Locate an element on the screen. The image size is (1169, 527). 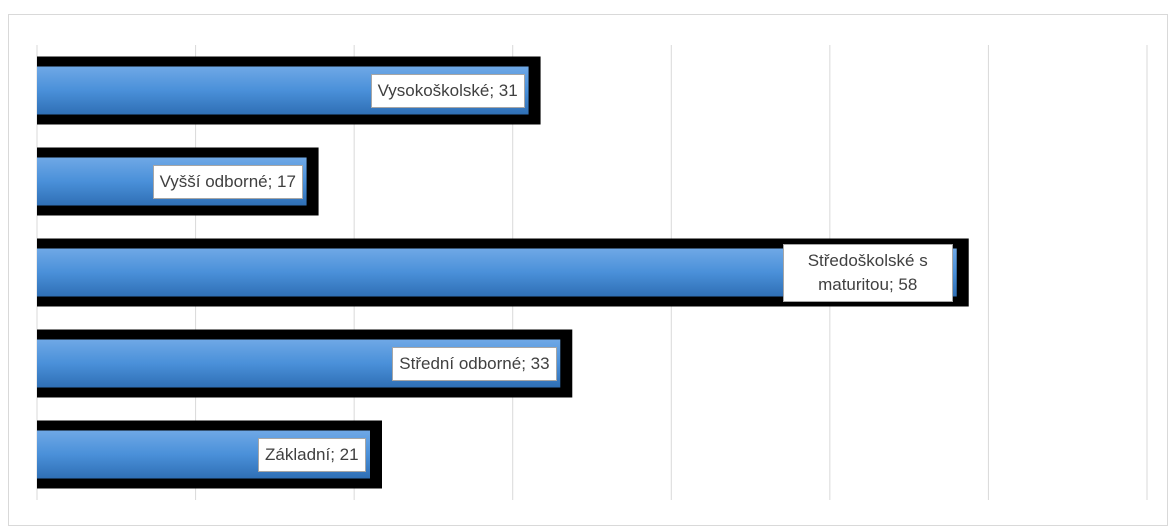
data-label: Vysokoškolské; 31 is located at coordinates (447, 90).